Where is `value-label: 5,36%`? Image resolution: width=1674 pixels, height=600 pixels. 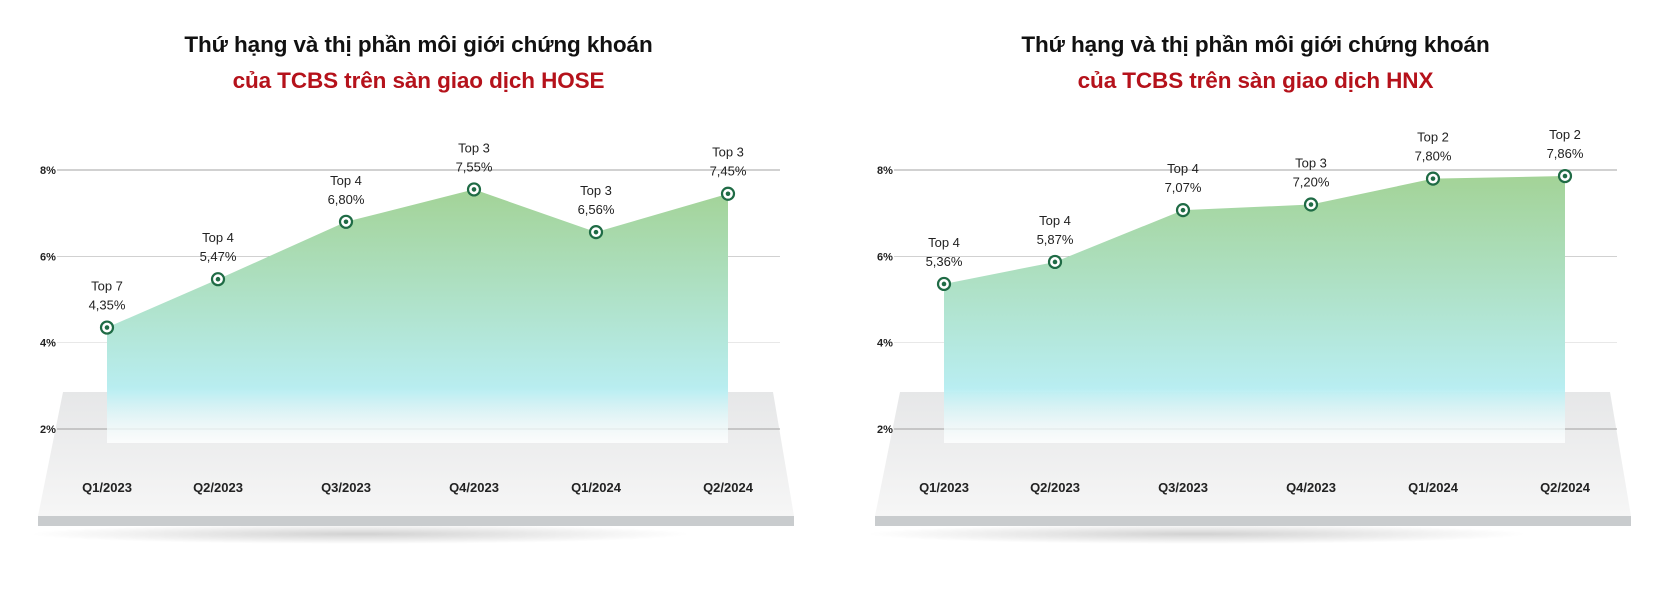 value-label: 5,36% is located at coordinates (944, 261).